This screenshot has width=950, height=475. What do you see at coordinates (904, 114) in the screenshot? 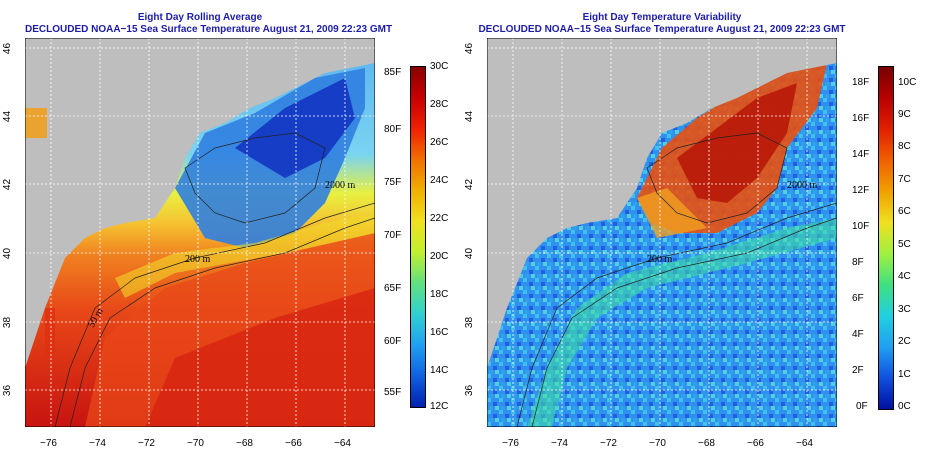
I see `celsius-scale: 9C` at bounding box center [904, 114].